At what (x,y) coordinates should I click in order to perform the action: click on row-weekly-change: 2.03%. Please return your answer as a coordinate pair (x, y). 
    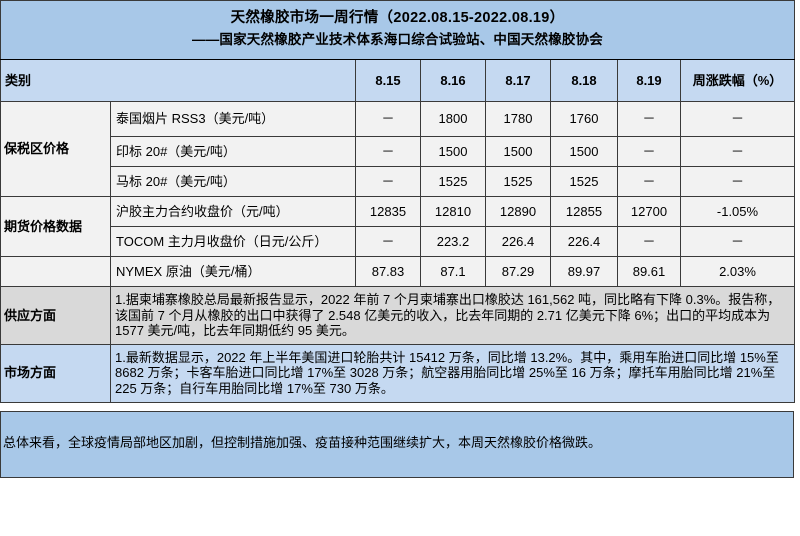
    Looking at the image, I should click on (737, 272).